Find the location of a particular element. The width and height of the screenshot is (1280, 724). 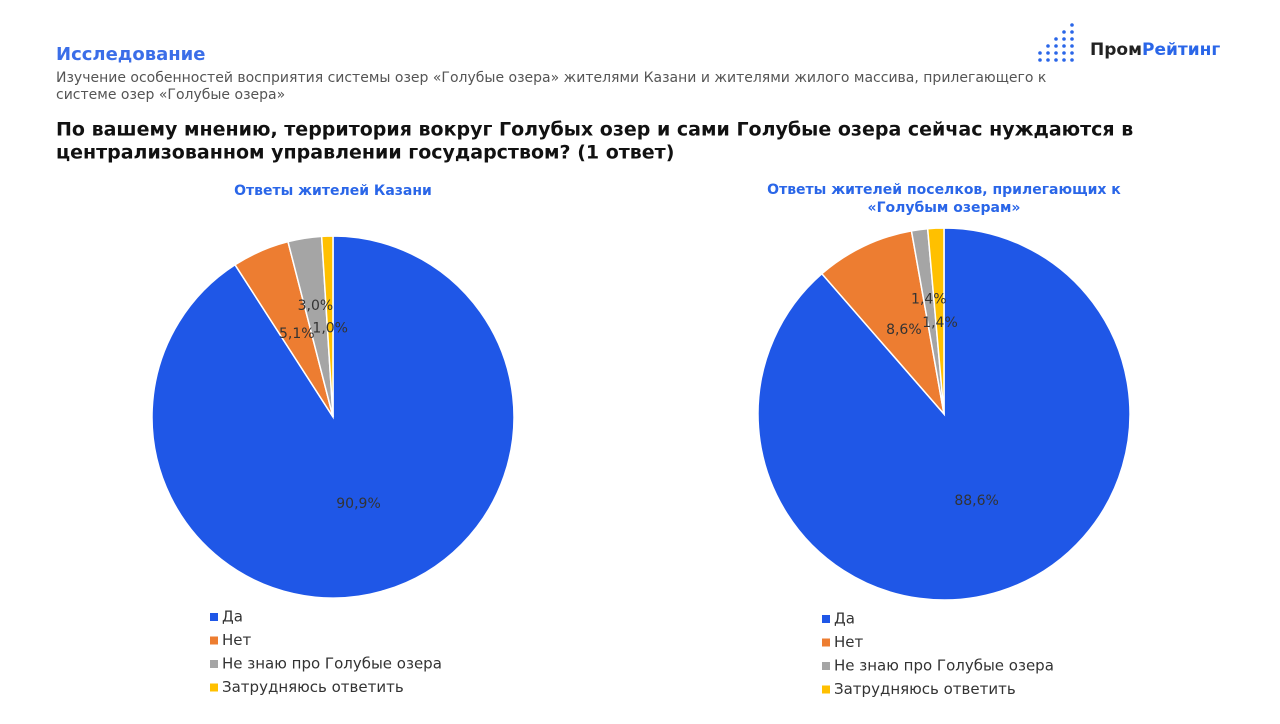

data-label: 88,6% is located at coordinates (976, 501).